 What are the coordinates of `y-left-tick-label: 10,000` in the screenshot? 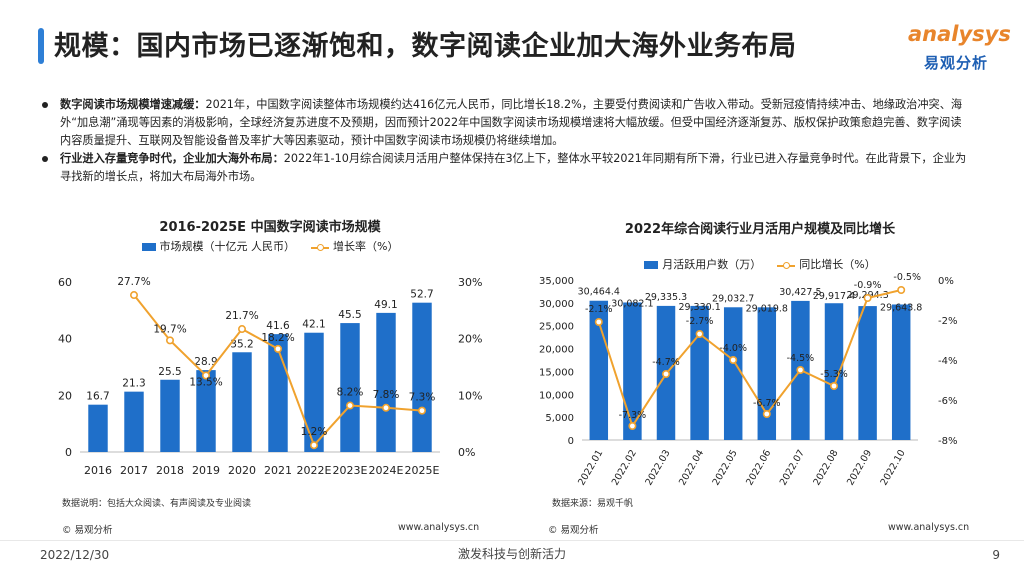 It's located at (556, 395).